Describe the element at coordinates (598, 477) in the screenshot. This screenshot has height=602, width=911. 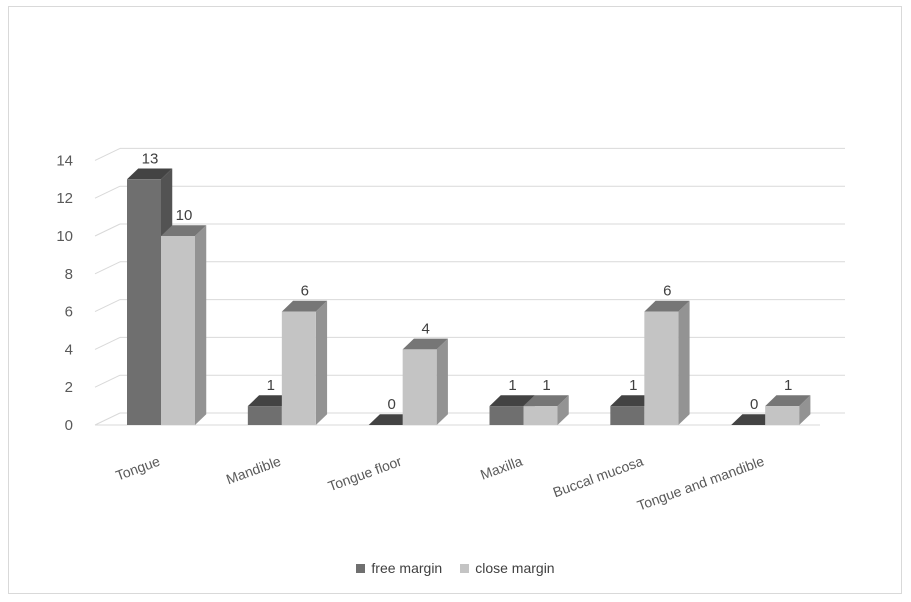
I see `x-tick-label: Buccal mucosa` at that location.